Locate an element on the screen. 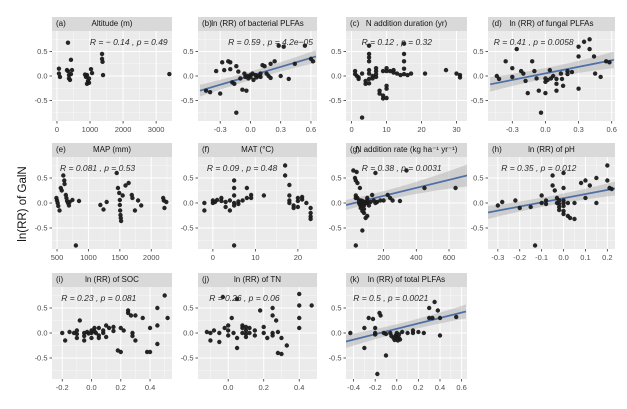 Image resolution: width=627 pixels, height=409 pixels. facet-title: Altitude (m) is located at coordinates (112, 23).